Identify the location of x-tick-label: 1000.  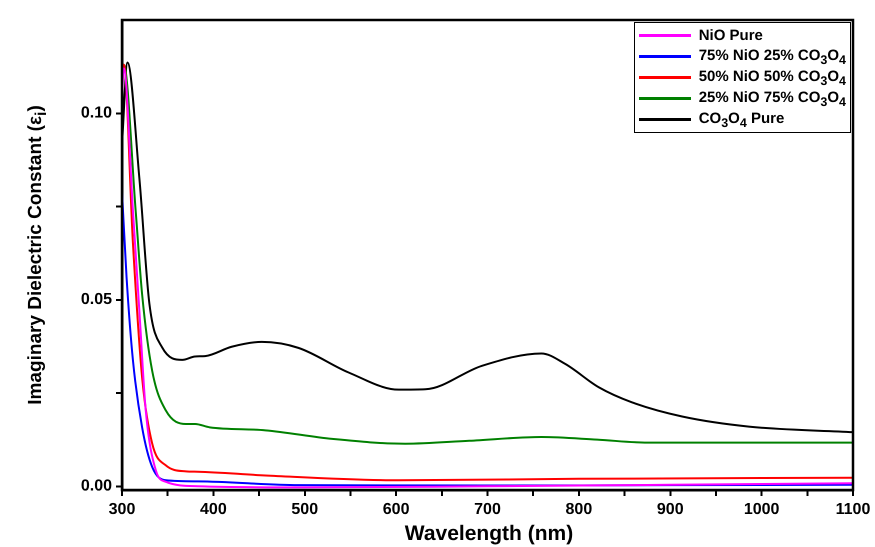
(762, 509).